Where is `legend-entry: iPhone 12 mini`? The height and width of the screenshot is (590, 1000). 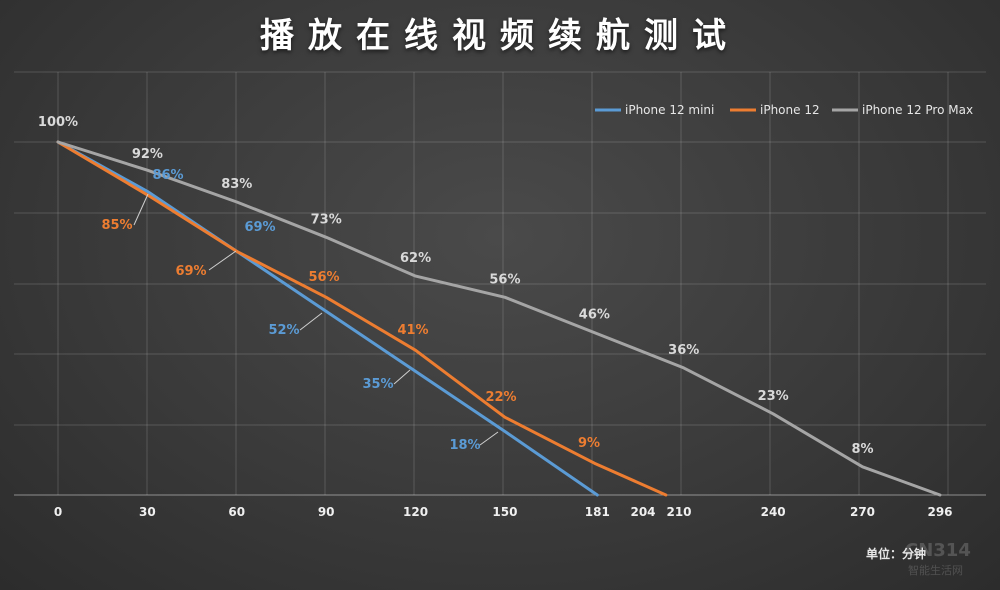 legend-entry: iPhone 12 mini is located at coordinates (669, 110).